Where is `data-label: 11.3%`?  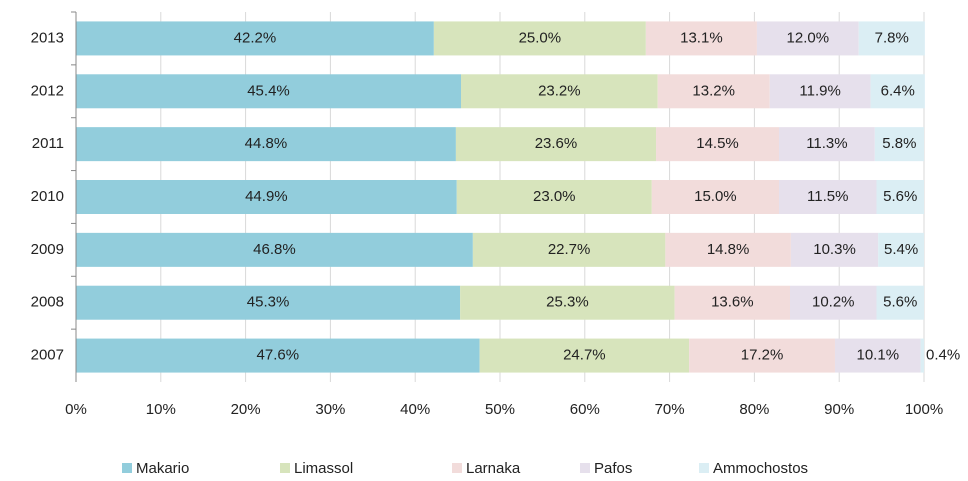 data-label: 11.3% is located at coordinates (826, 143).